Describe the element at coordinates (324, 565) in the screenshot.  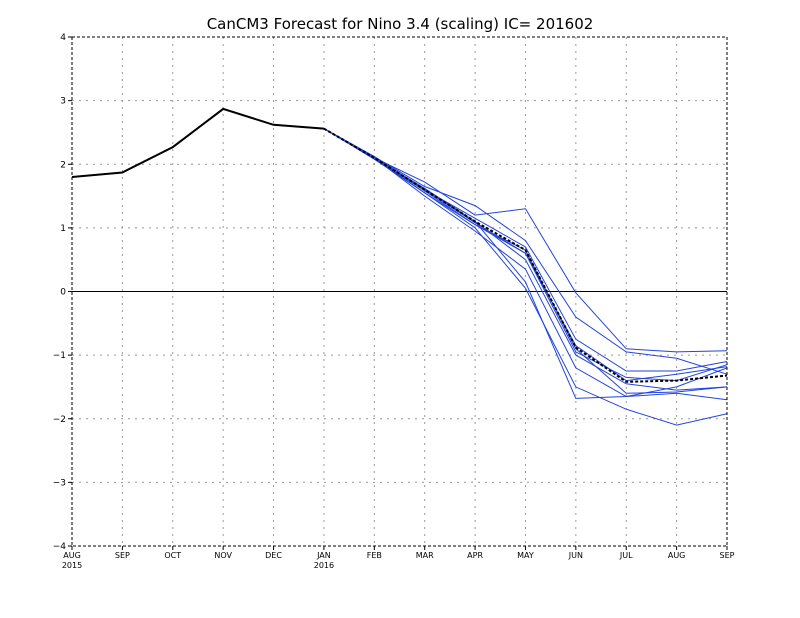
I see `x-year-label: 2016` at that location.